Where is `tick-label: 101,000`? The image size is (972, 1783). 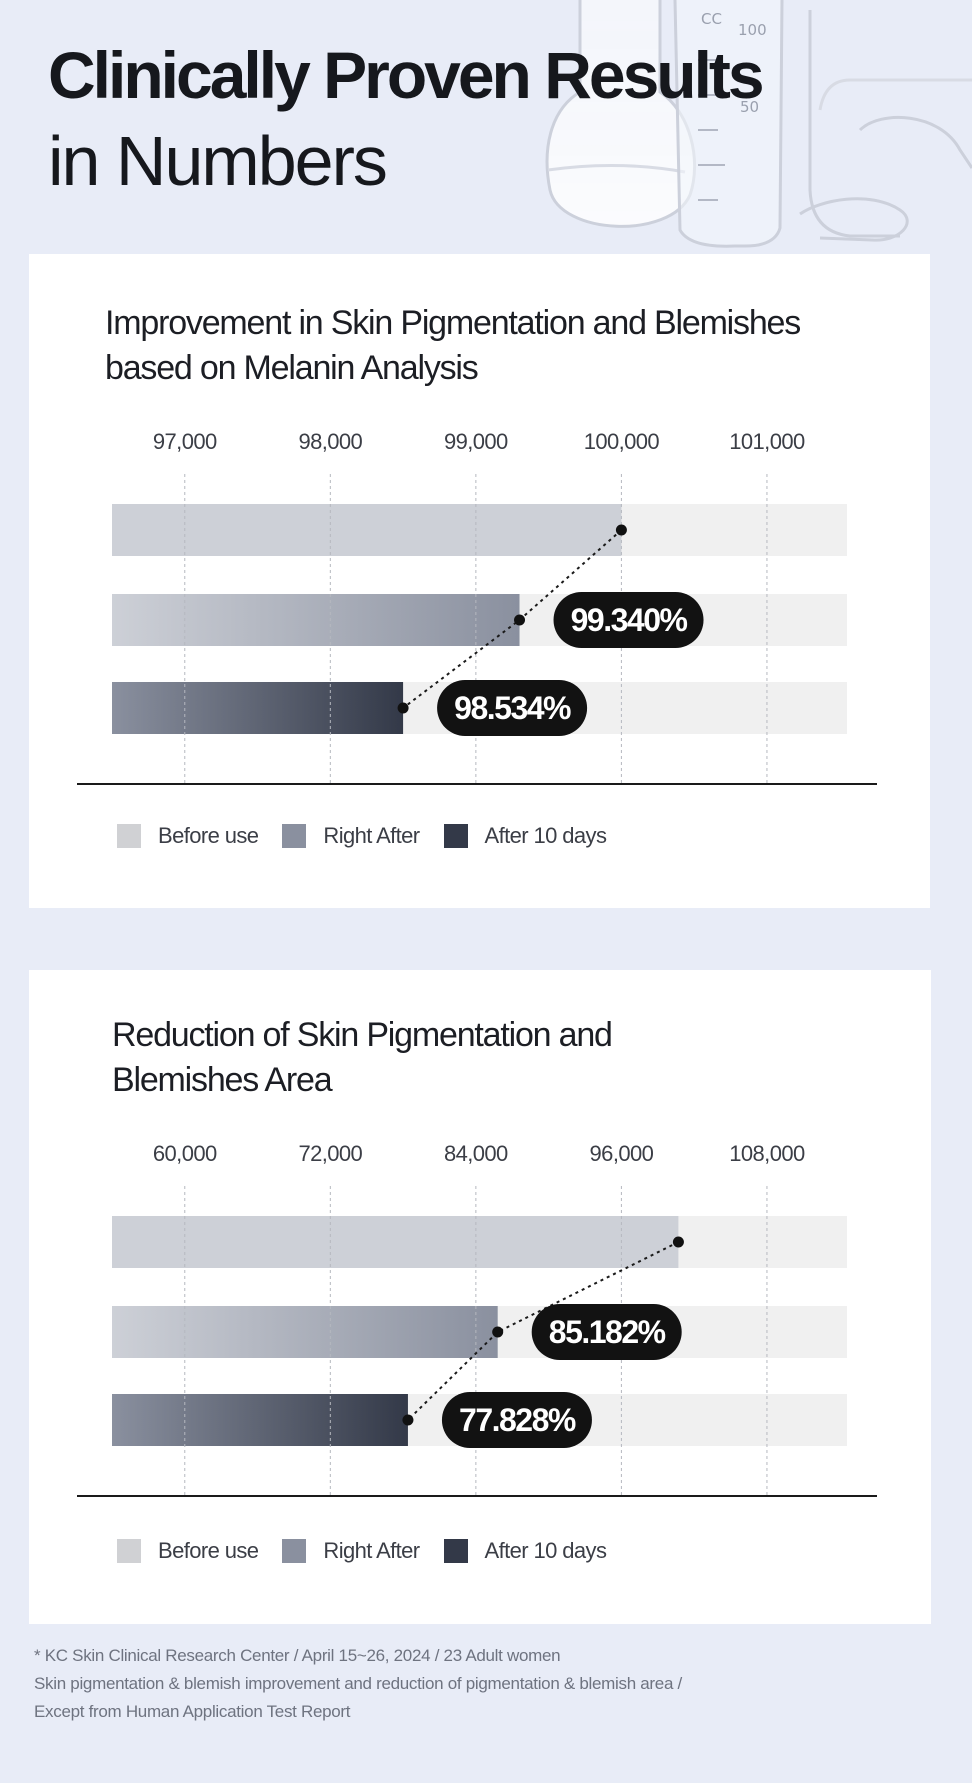
tick-label: 101,000 is located at coordinates (767, 441).